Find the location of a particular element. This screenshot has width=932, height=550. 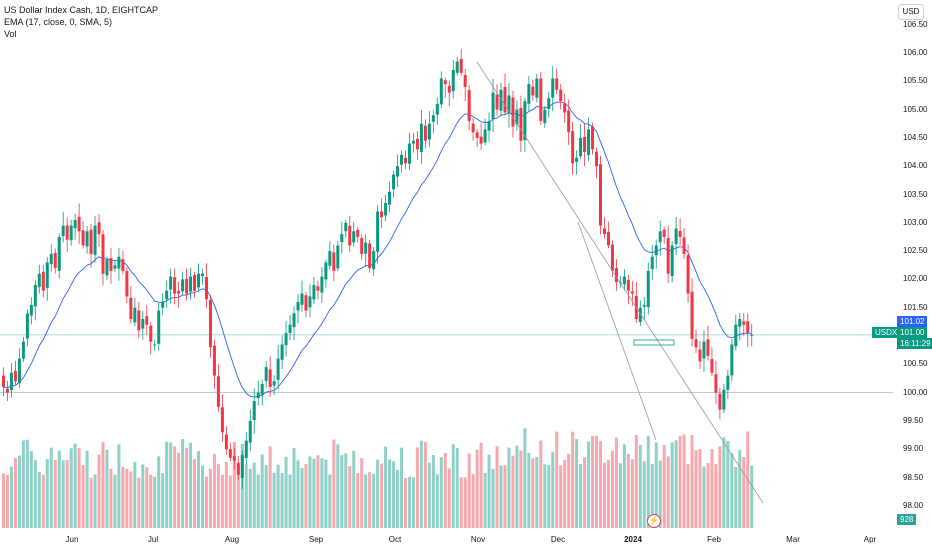

y-tick-label: 105.50 is located at coordinates (915, 81).